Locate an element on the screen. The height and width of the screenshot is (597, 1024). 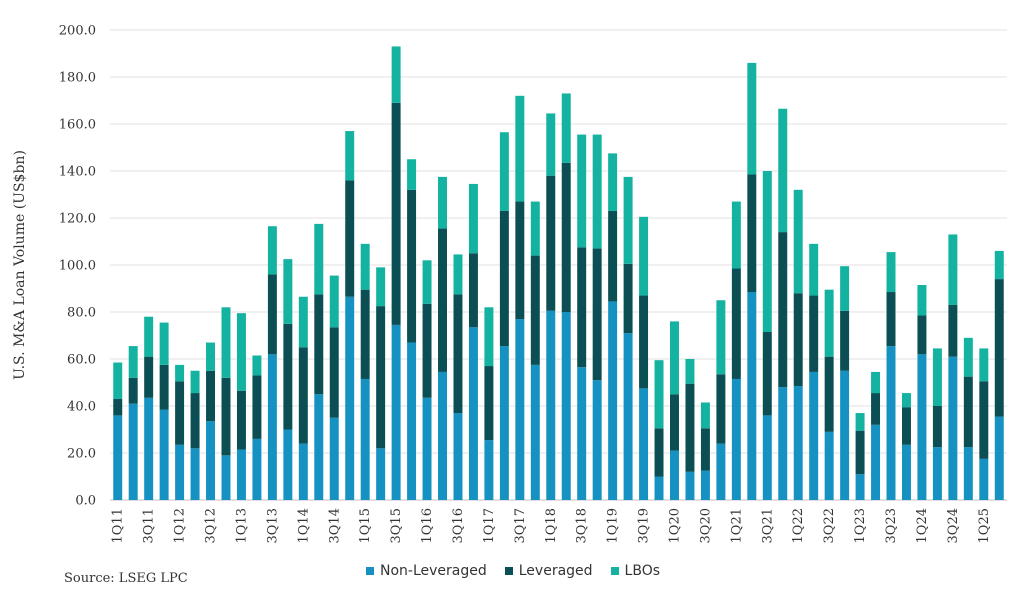
bar-non-leveraged-4q23 is located at coordinates (906, 472).